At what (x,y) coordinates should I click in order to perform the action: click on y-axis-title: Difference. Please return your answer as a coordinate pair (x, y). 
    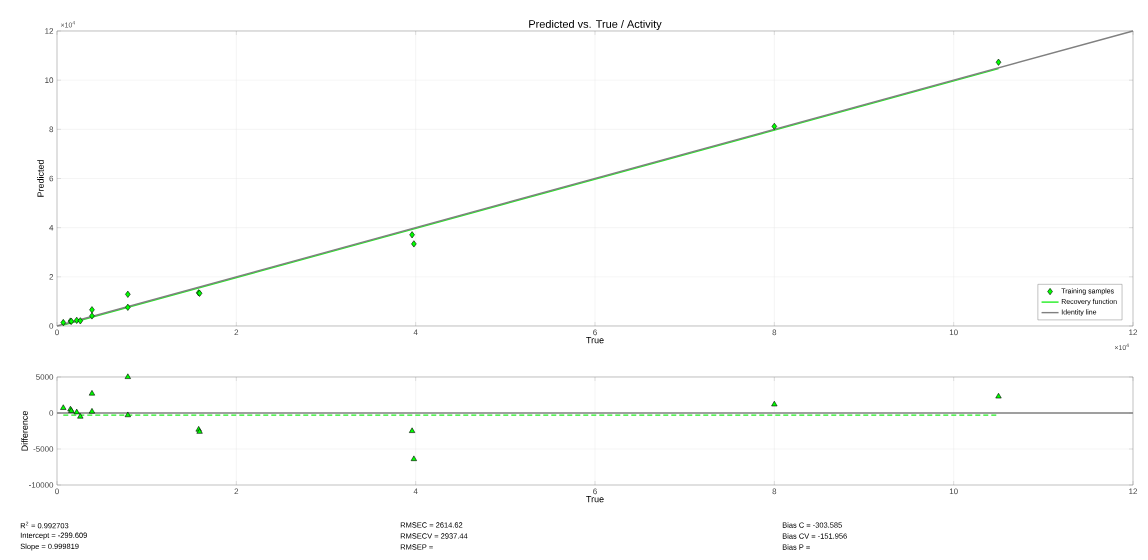
    Looking at the image, I should click on (24, 431).